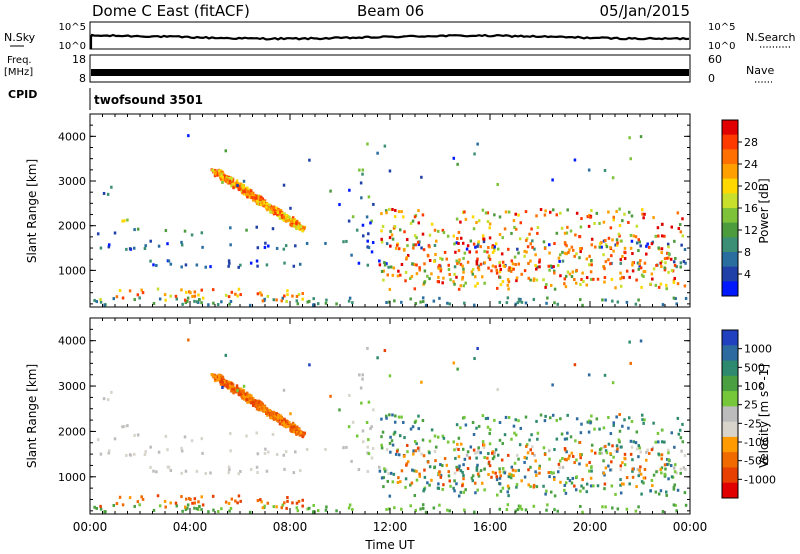  I want to click on power-colorbar-tick-label: 16, so click(751, 208).